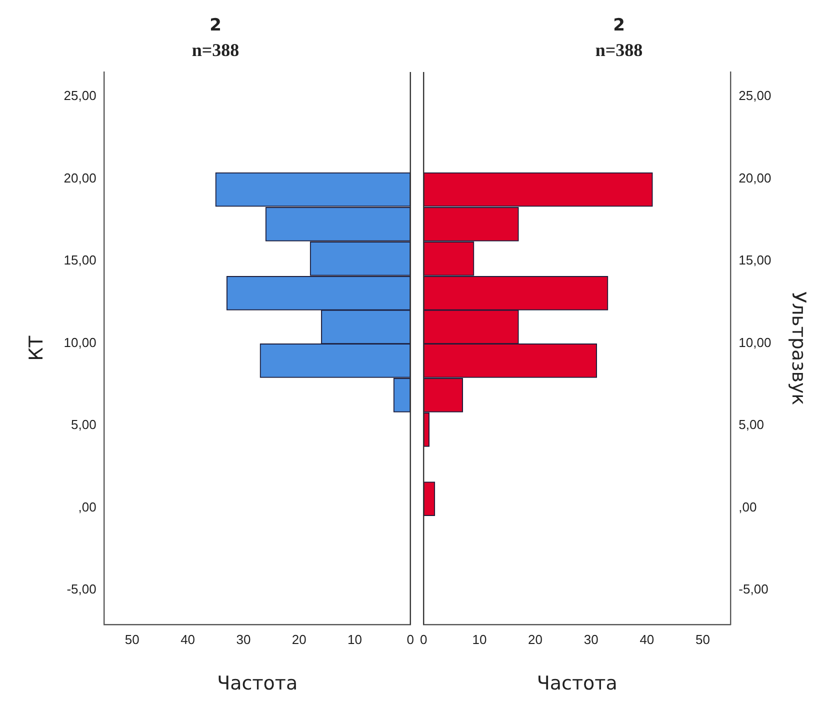  I want to click on y-axis-title: Ультразвук, so click(799, 348).